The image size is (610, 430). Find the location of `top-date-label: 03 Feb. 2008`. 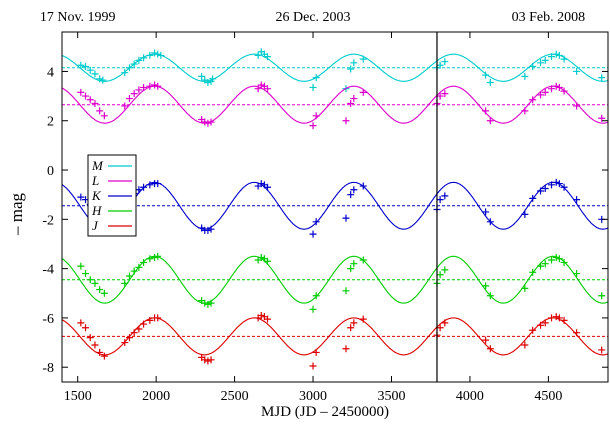

top-date-label: 03 Feb. 2008 is located at coordinates (549, 17).